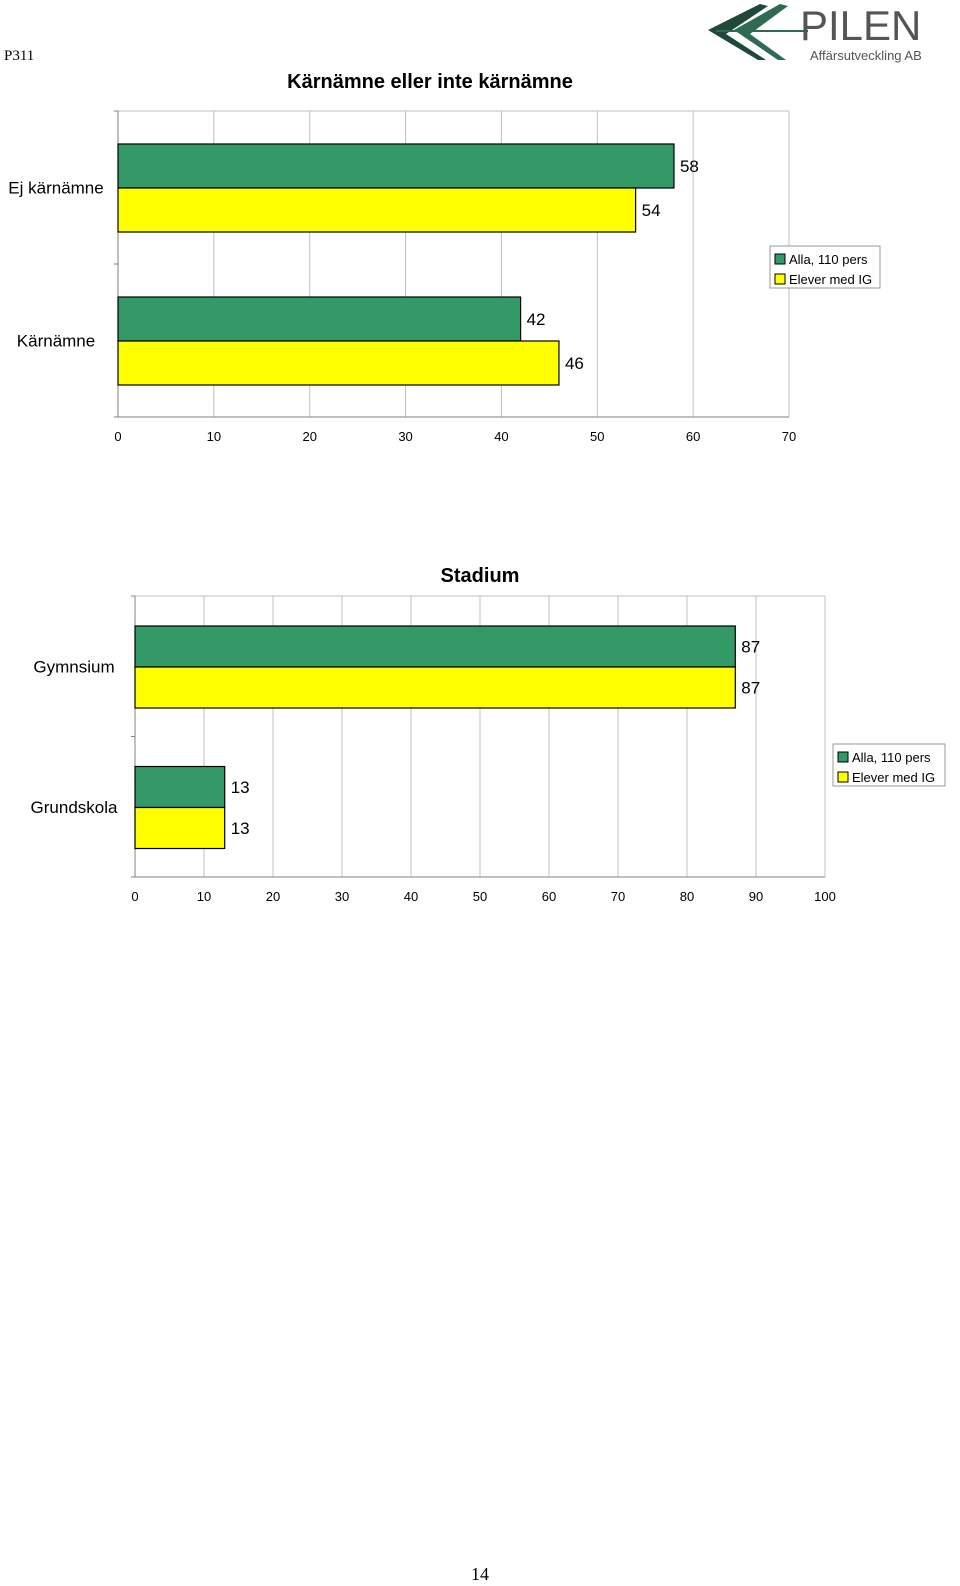 This screenshot has height=1586, width=960. What do you see at coordinates (574, 363) in the screenshot?
I see `data-label: 46` at bounding box center [574, 363].